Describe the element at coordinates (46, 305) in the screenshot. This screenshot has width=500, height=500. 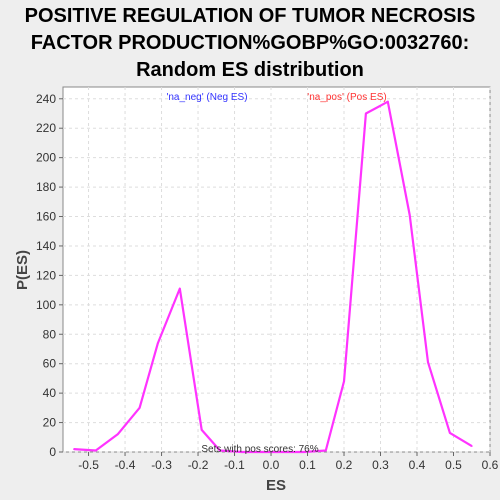
I see `y-tick-label: 100` at that location.